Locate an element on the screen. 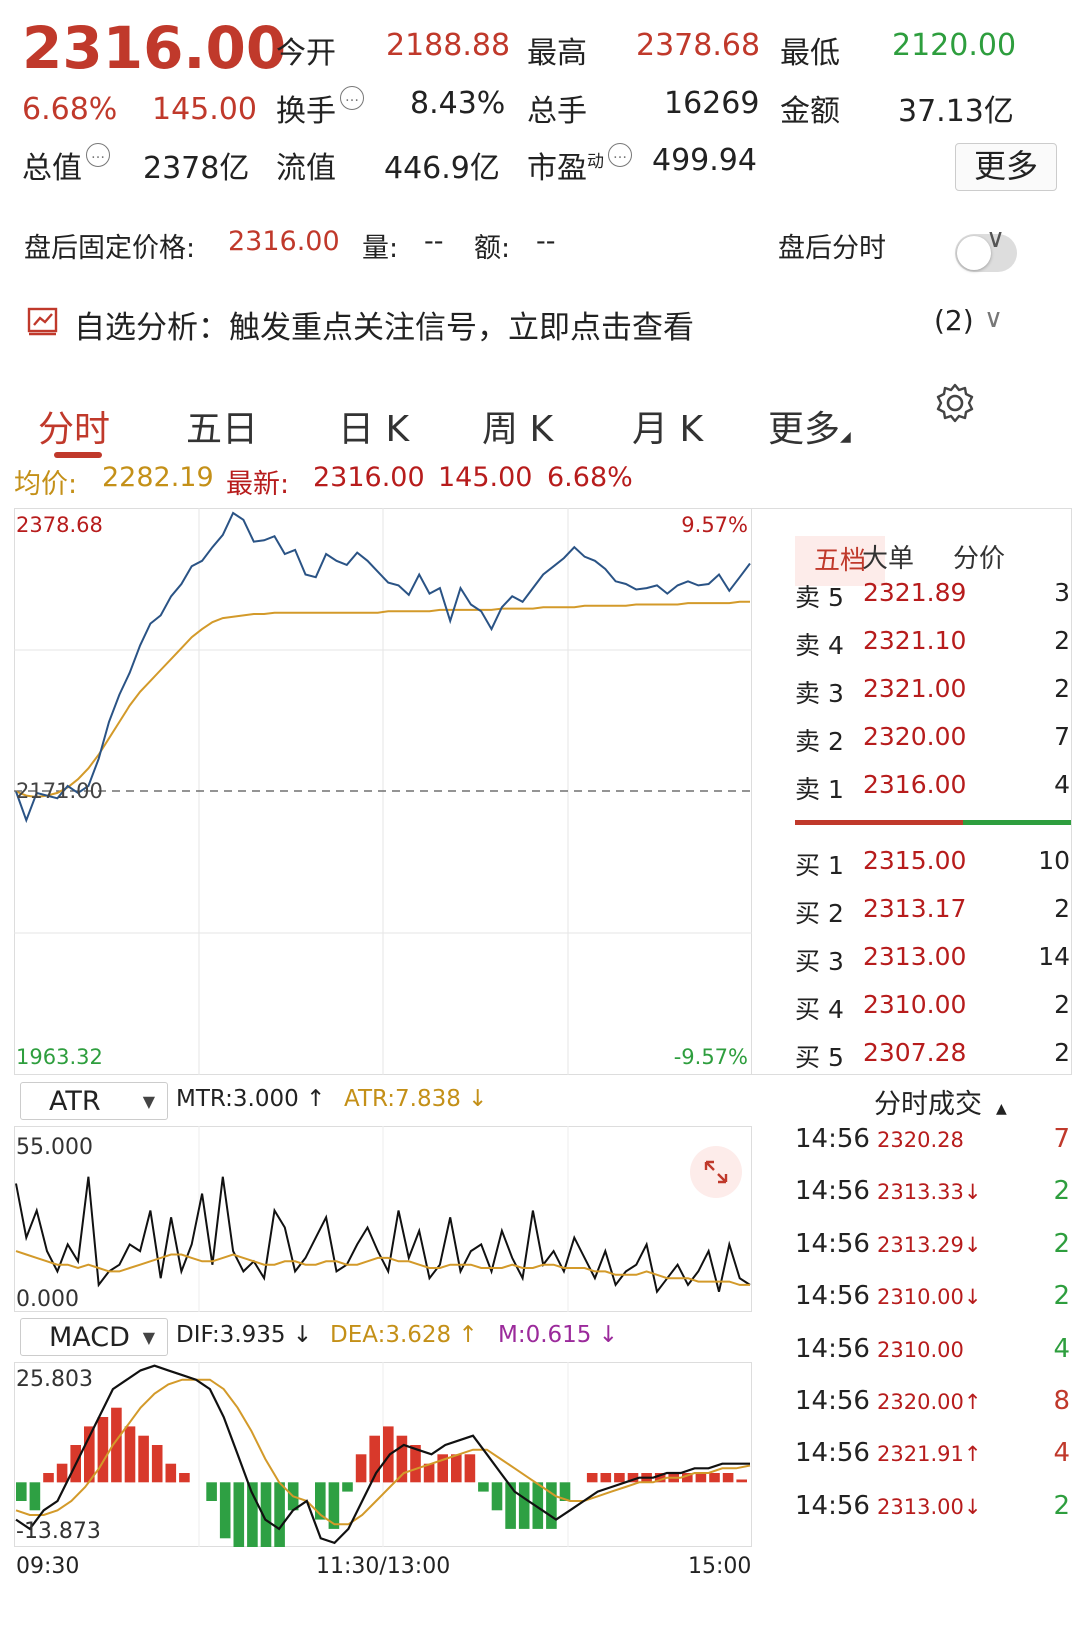 This screenshot has width=1080, height=1647. m-value: M:0.615 ↓ is located at coordinates (558, 1335).